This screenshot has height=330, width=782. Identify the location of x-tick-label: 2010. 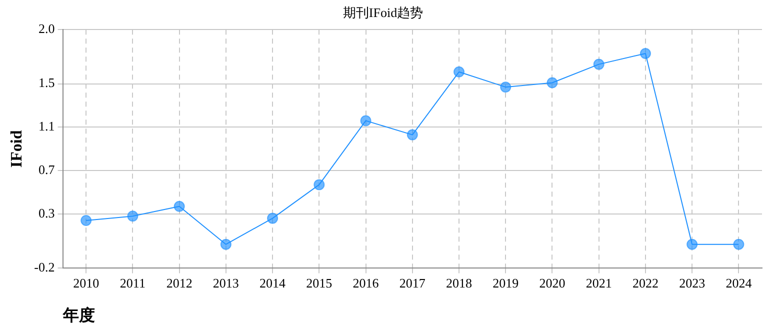
(86, 282).